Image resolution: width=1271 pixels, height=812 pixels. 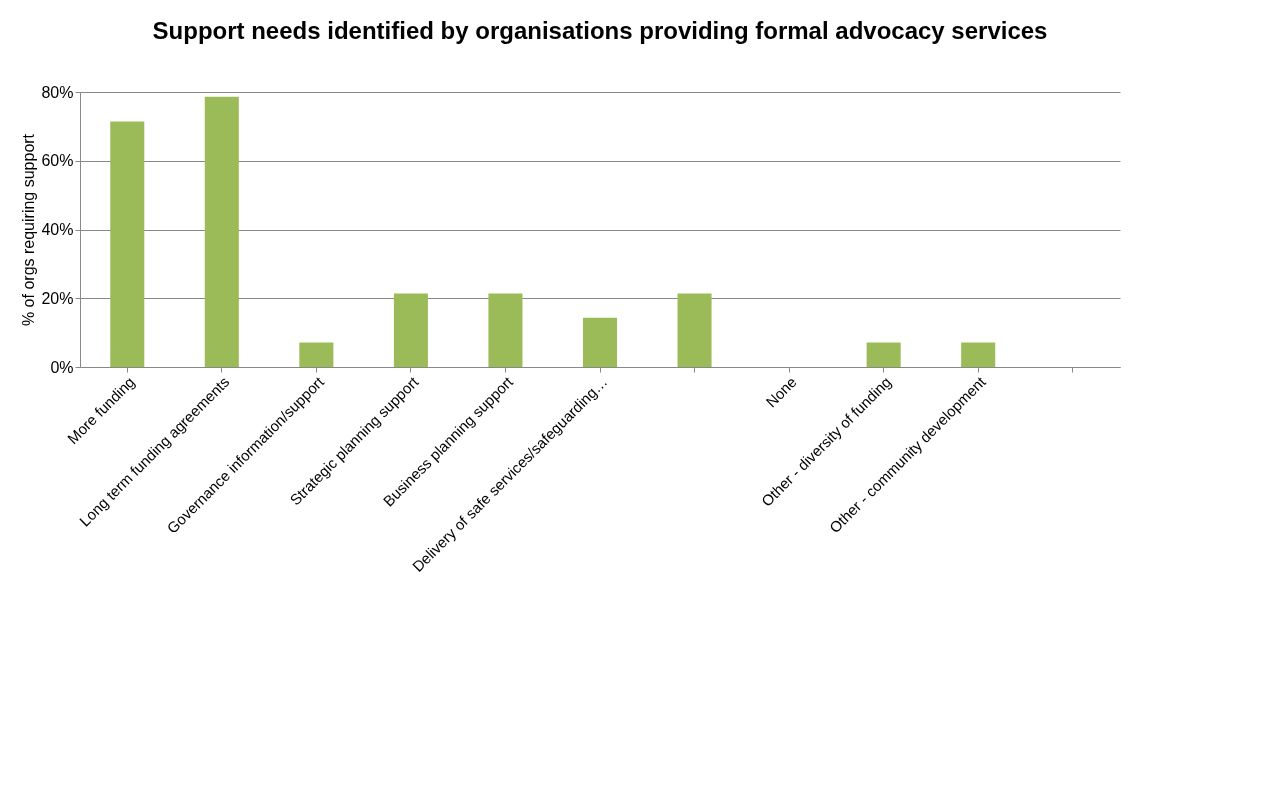 I want to click on y-tick-label: 60%, so click(x=57, y=161).